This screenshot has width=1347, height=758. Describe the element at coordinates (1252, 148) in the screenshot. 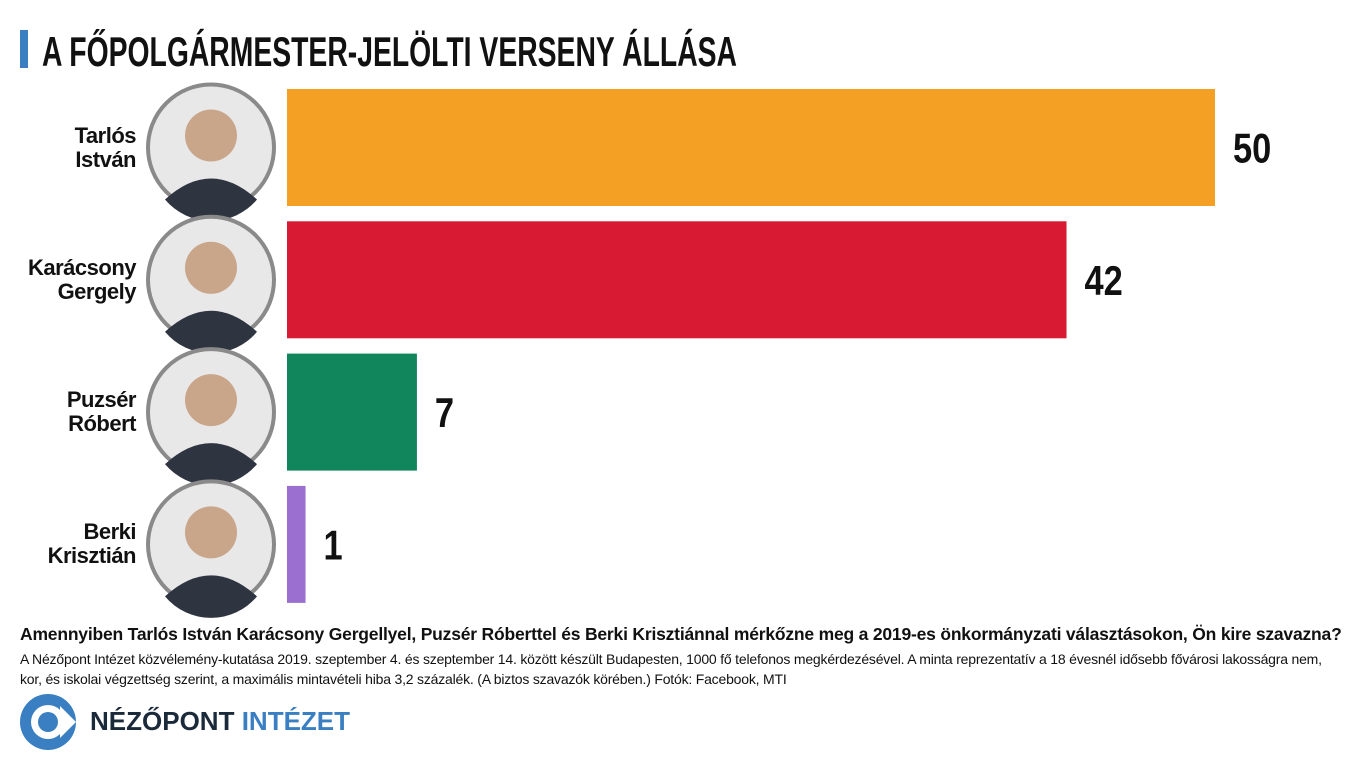

I see `value-label: 50` at that location.